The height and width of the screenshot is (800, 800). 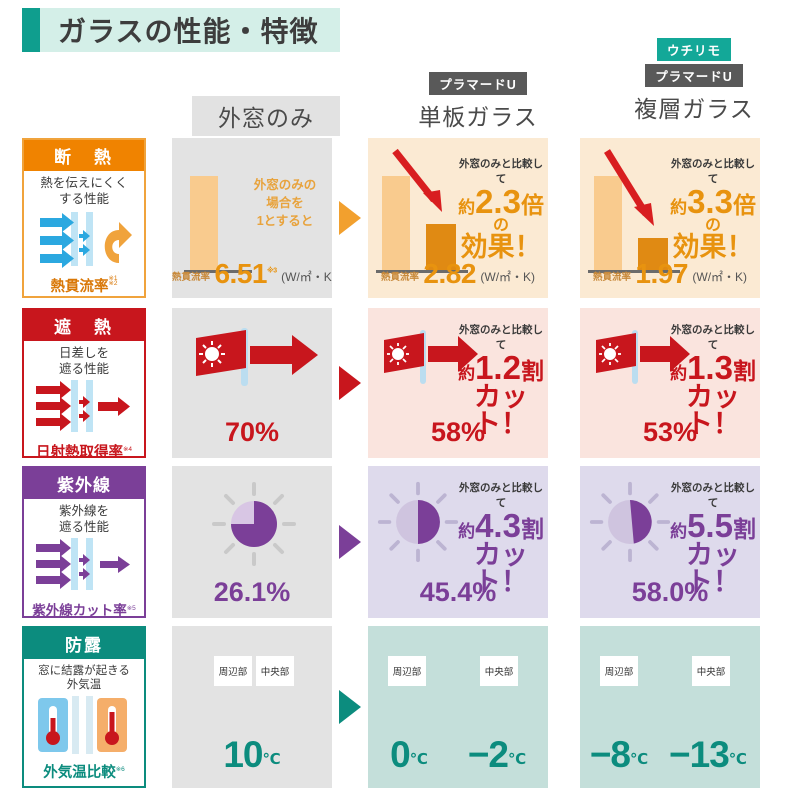 I want to click on row-metric-condensation: 外気温比較※6, so click(x=84, y=772).